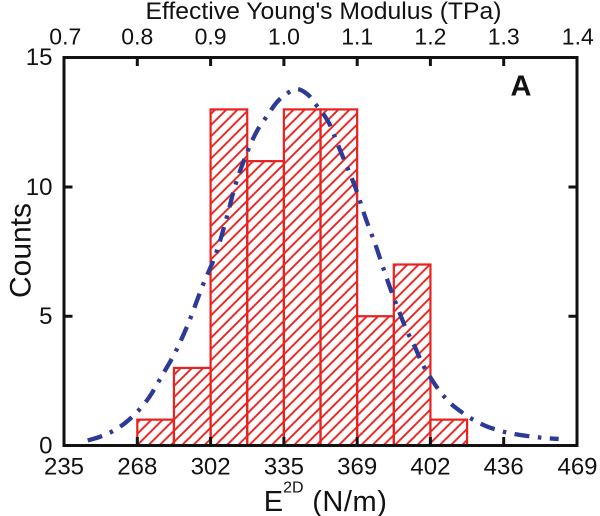  What do you see at coordinates (578, 36) in the screenshot?
I see `svg-text: 1.4` at bounding box center [578, 36].